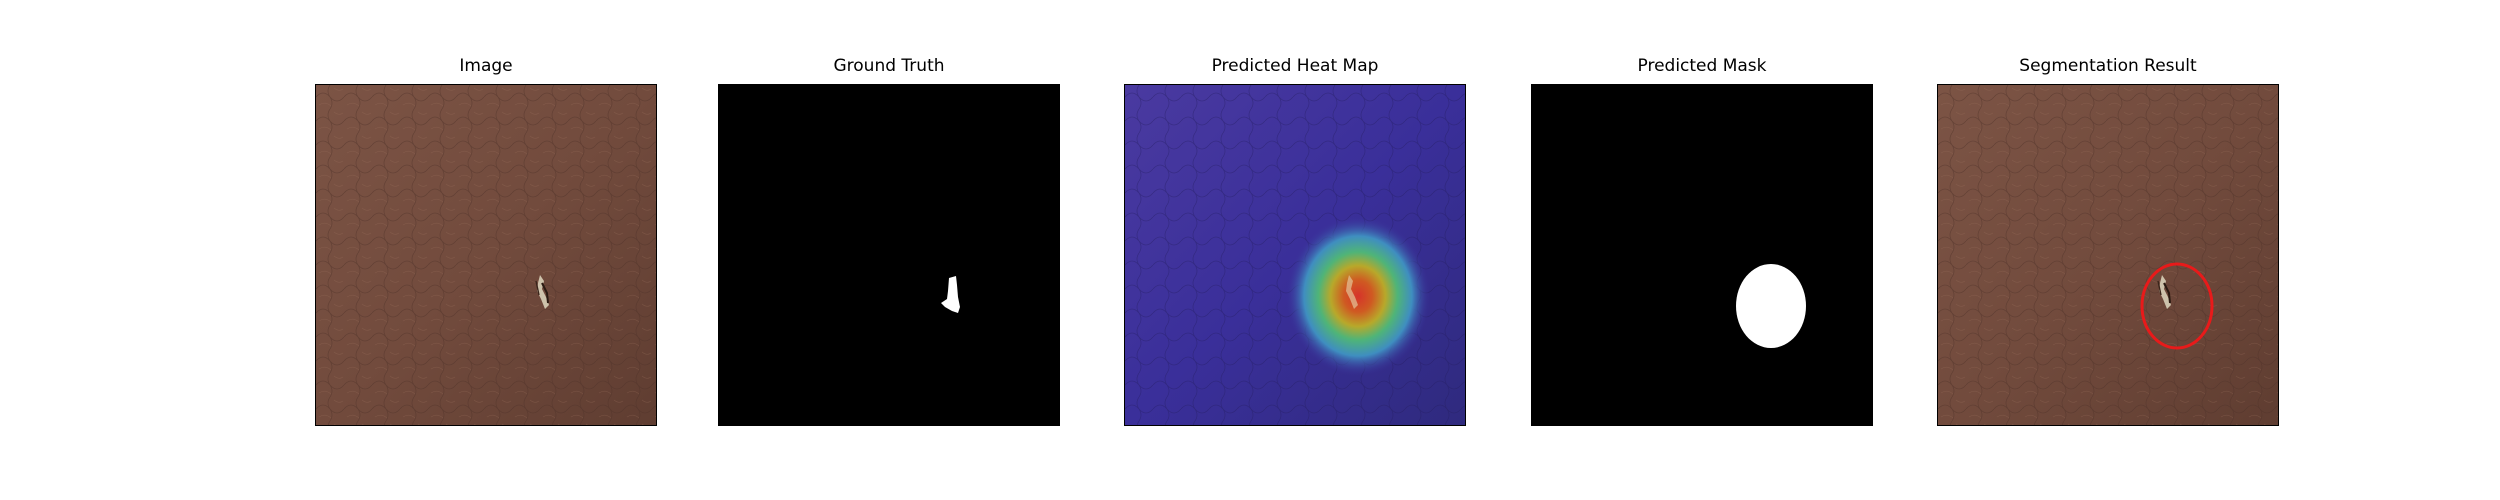 Image resolution: width=2500 pixels, height=500 pixels. I want to click on panel-title-mask: Predicted Mask, so click(1702, 66).